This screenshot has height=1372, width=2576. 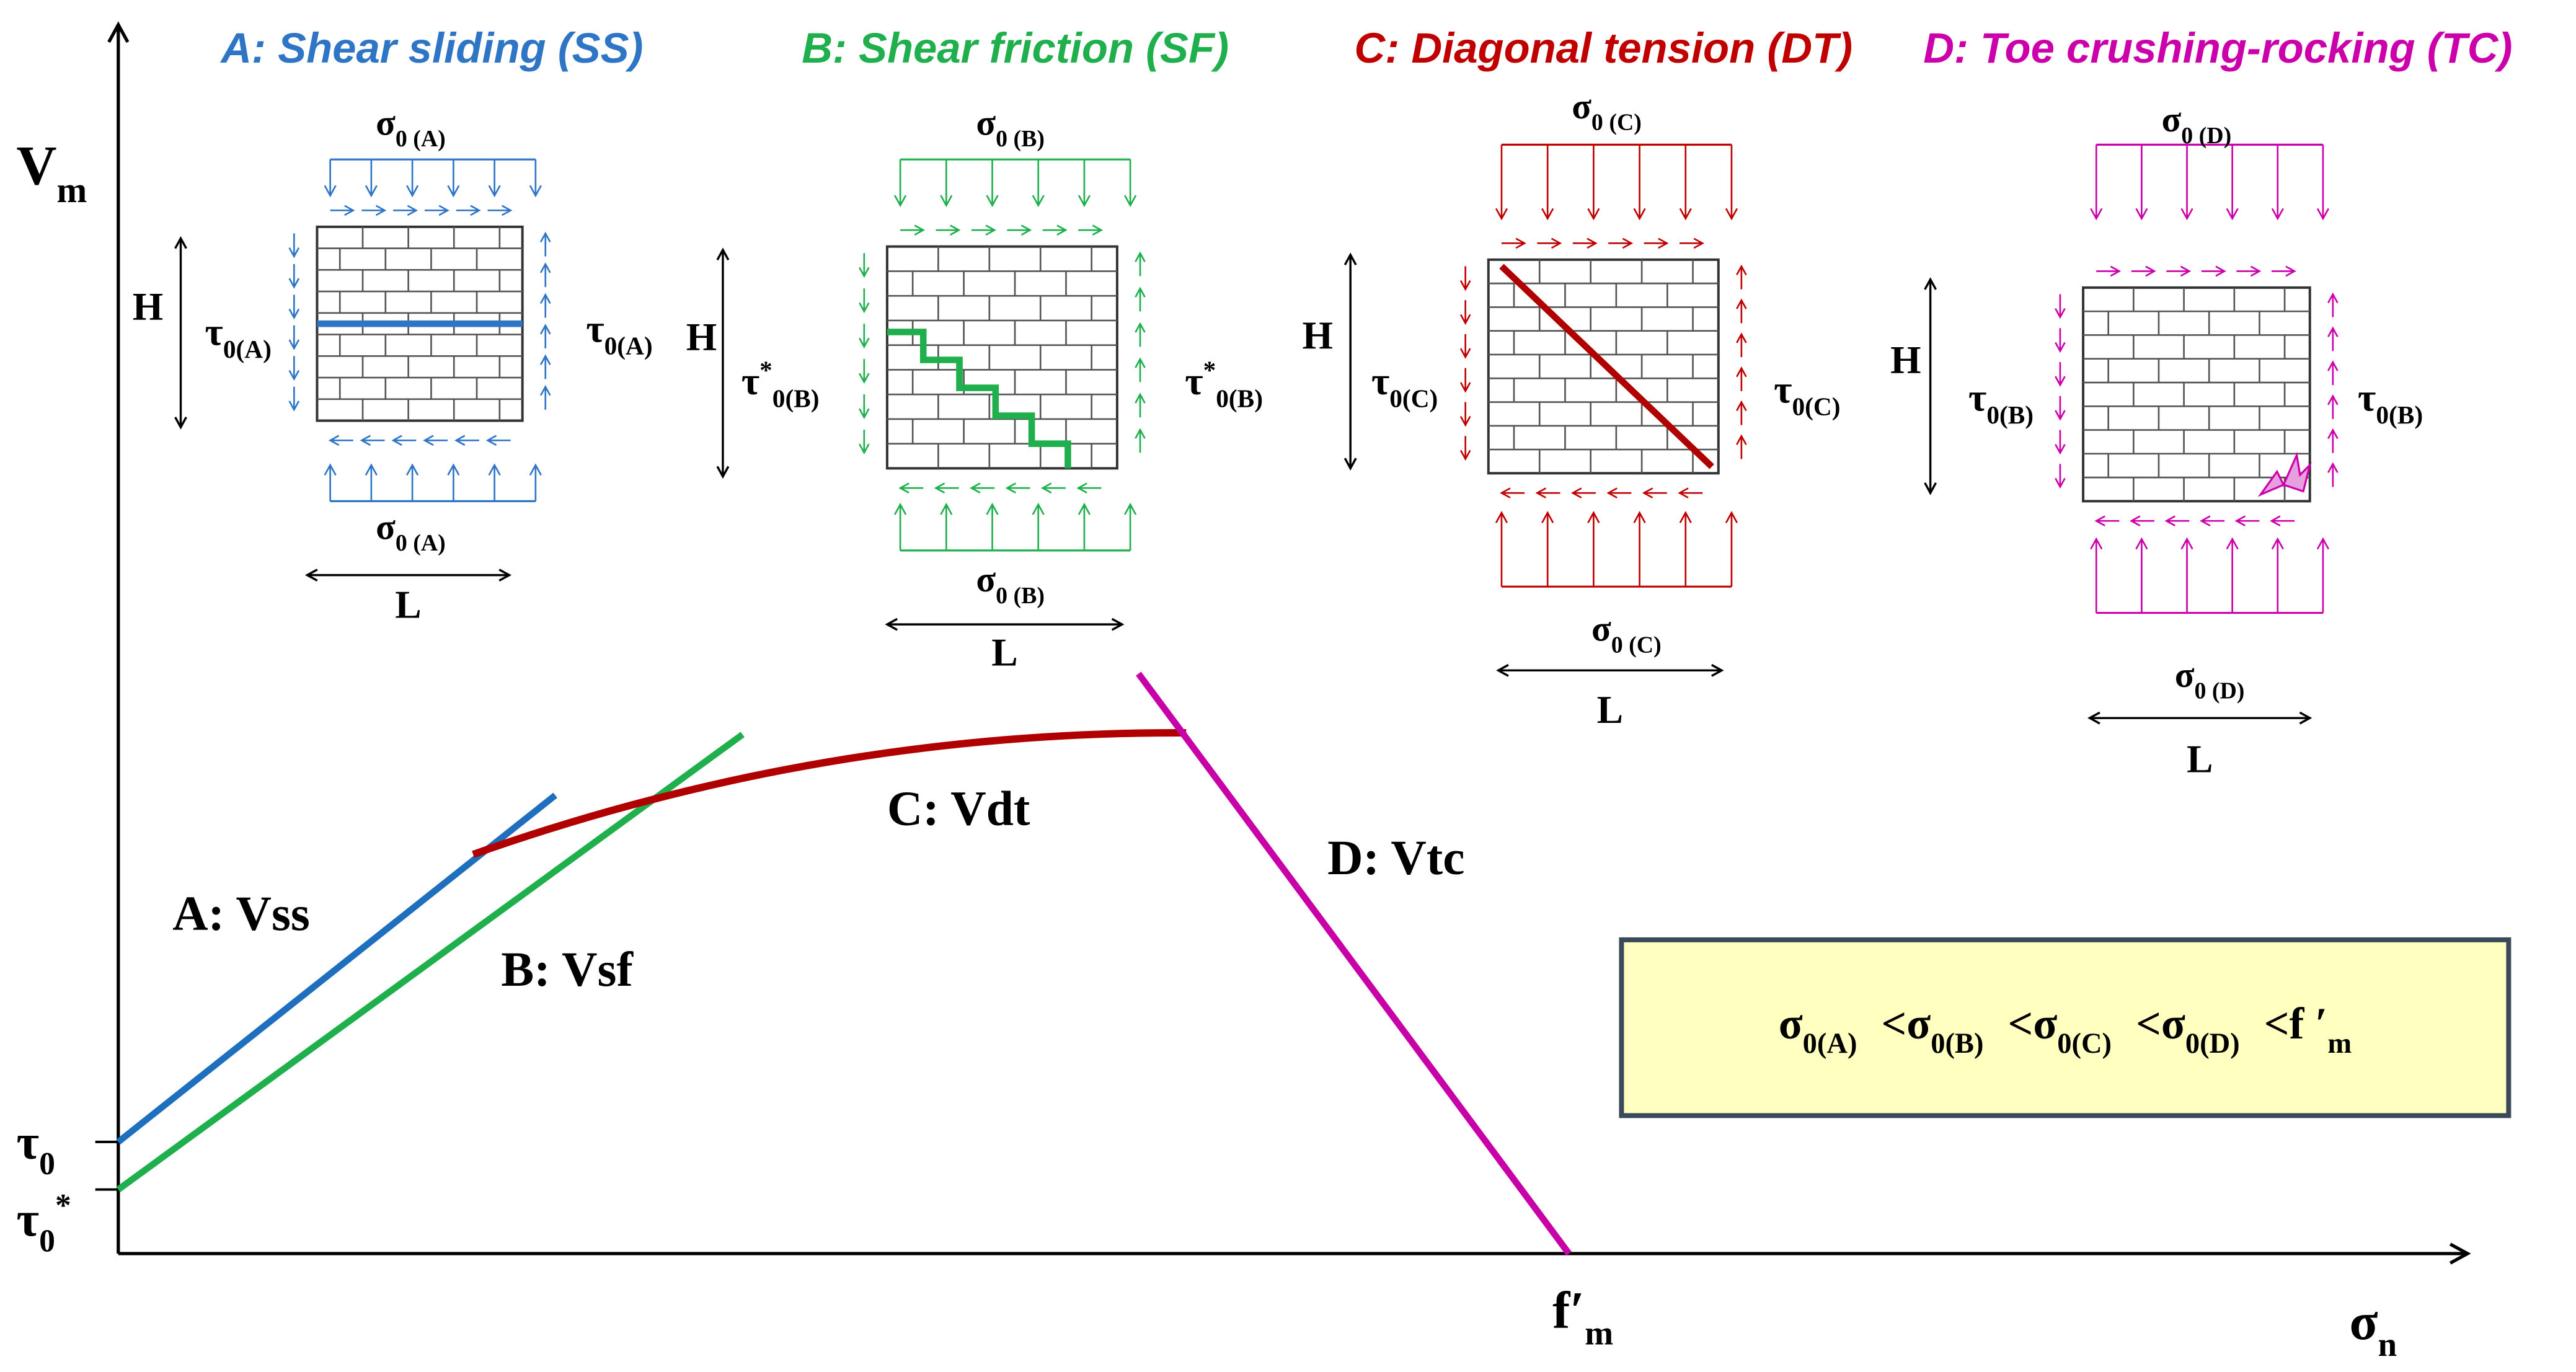 I want to click on sigma-label: σ0 (C), so click(x=1626, y=633).